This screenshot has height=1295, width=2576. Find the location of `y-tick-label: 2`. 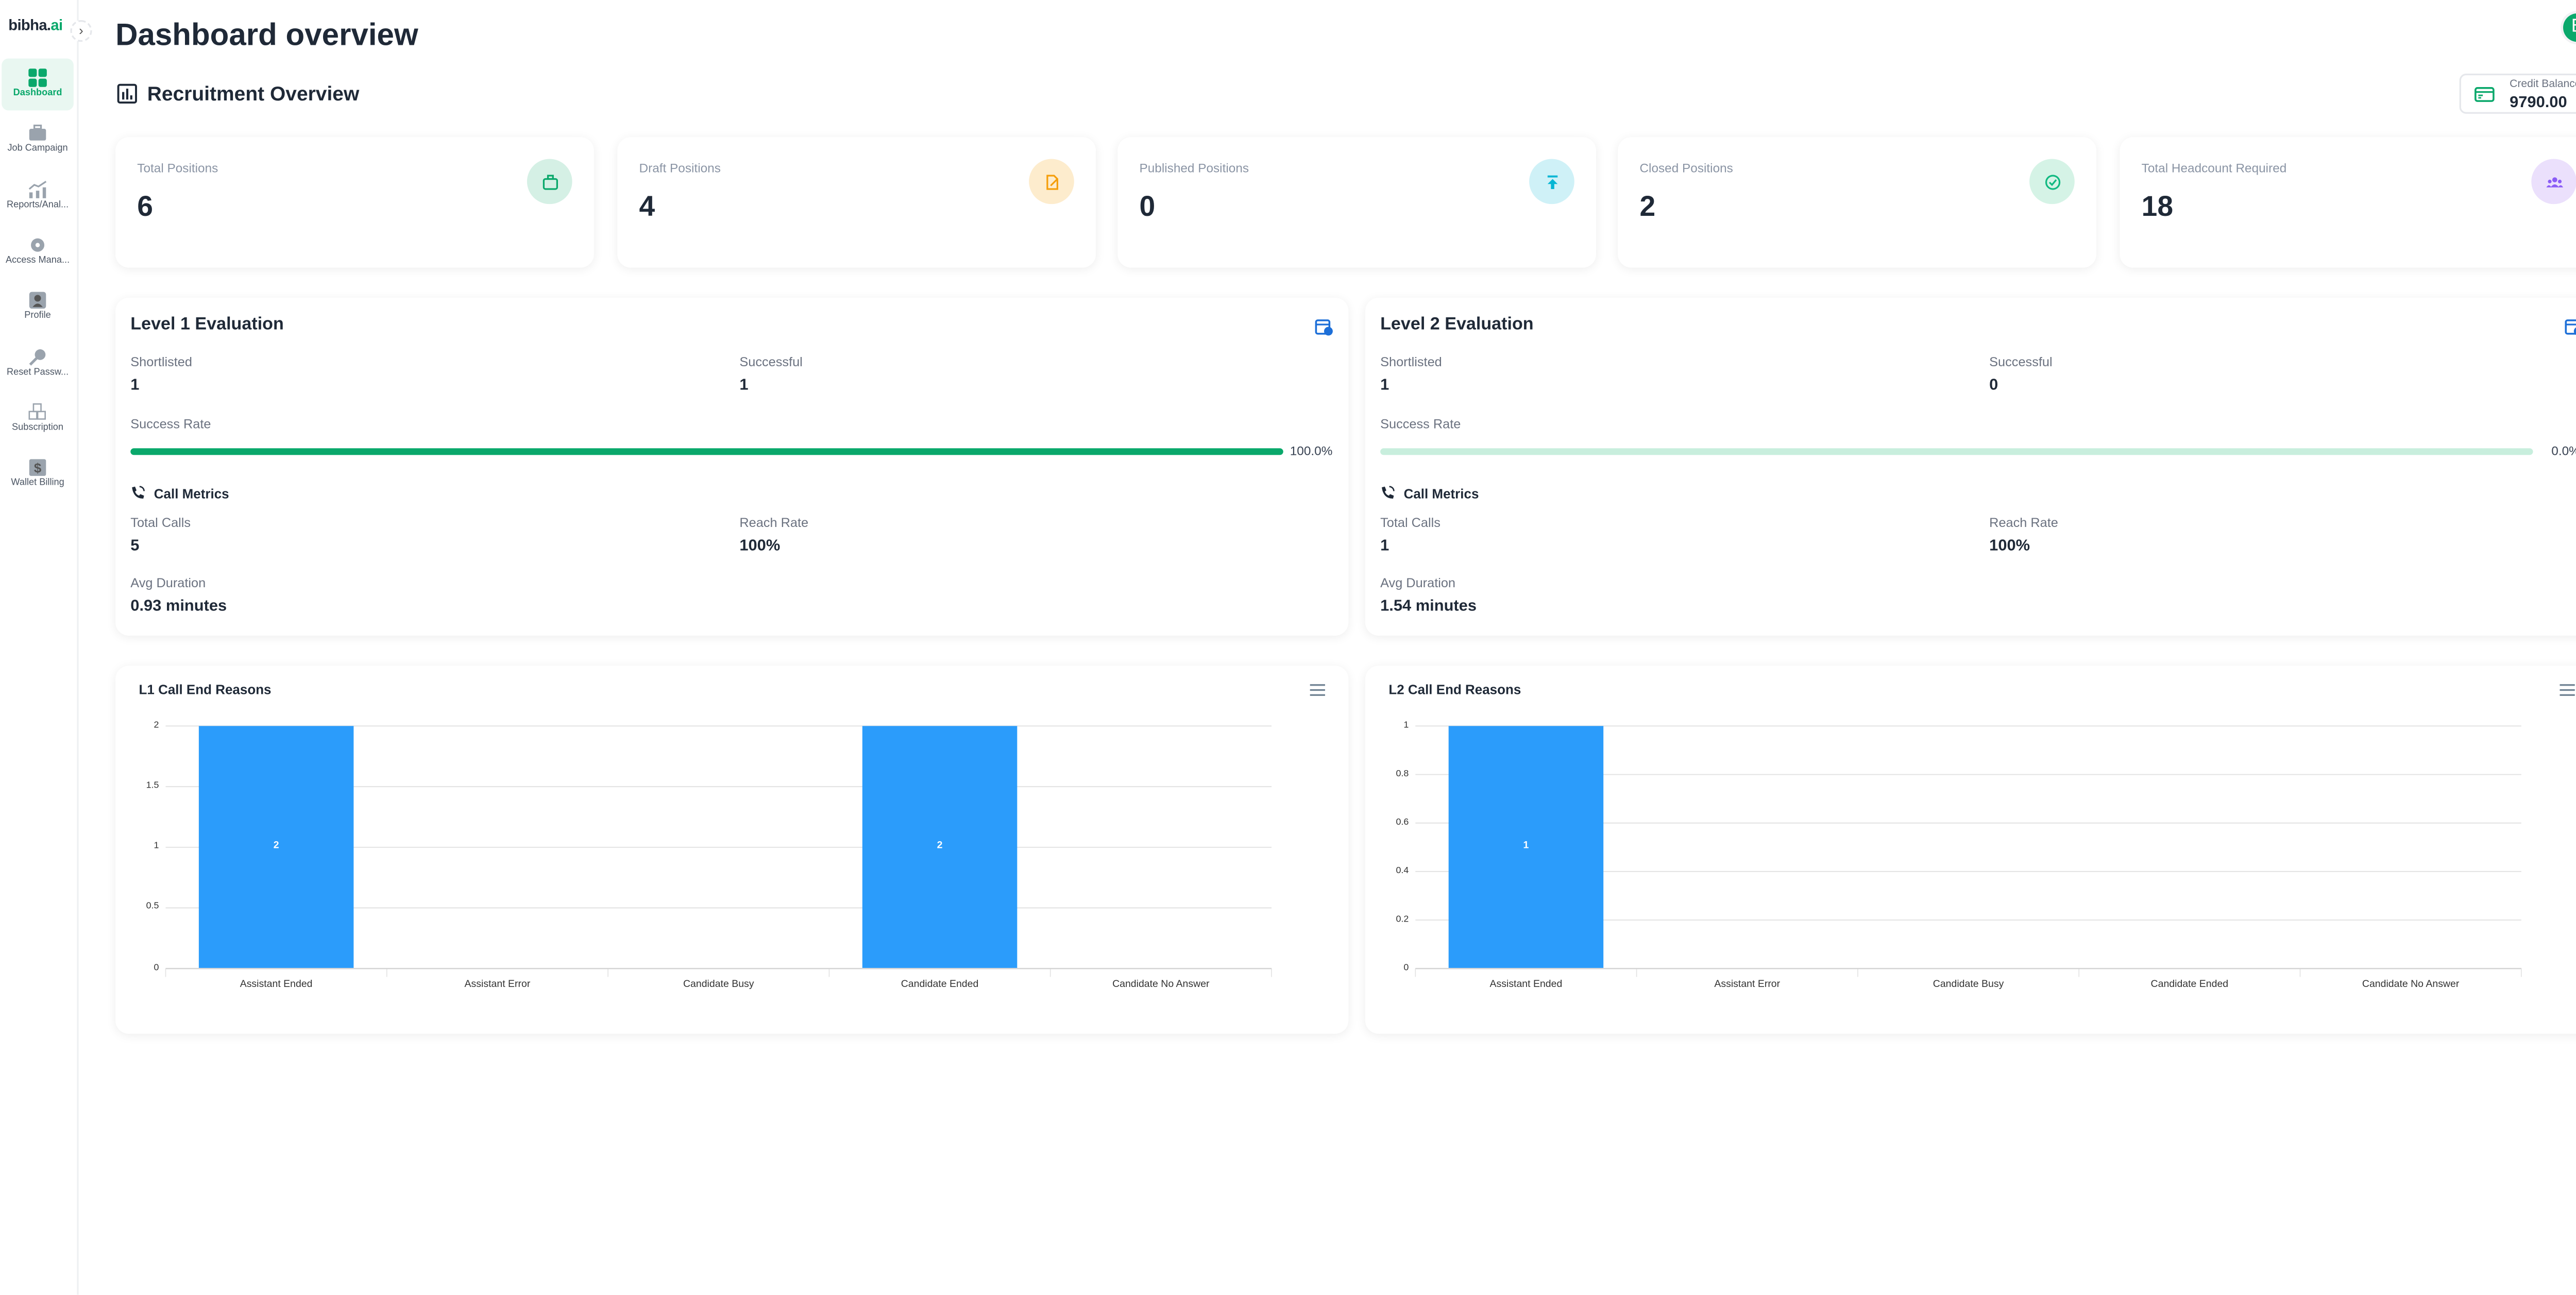

y-tick-label: 2 is located at coordinates (156, 725).